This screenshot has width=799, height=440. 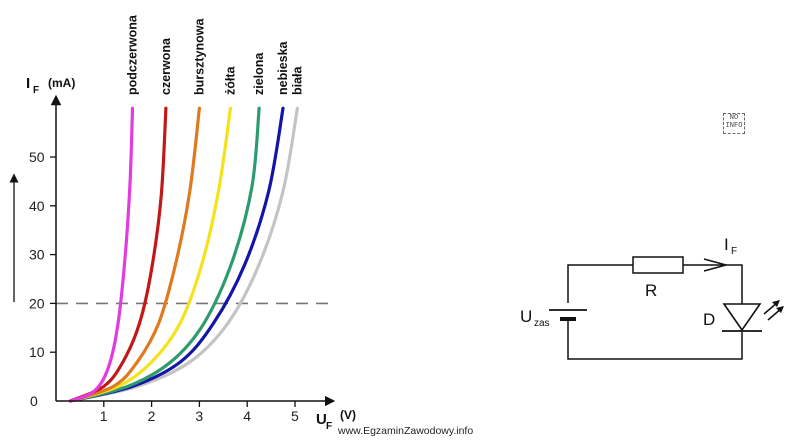 What do you see at coordinates (199, 416) in the screenshot?
I see `x-tick-label: 3` at bounding box center [199, 416].